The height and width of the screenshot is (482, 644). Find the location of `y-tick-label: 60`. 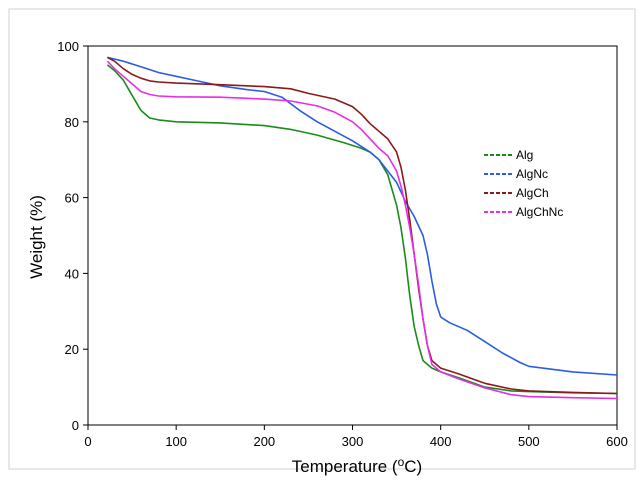

y-tick-label: 60 is located at coordinates (72, 198).